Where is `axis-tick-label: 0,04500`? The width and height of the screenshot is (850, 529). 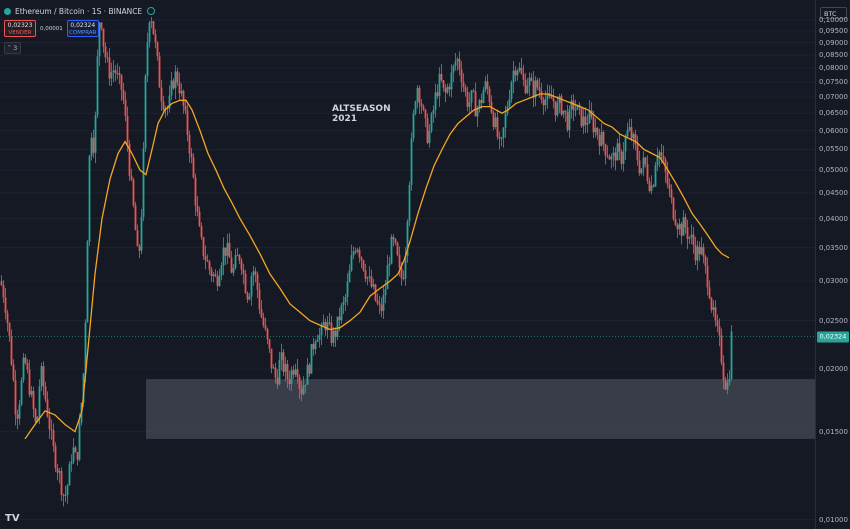
axis-tick-label: 0,04500 is located at coordinates (833, 193).